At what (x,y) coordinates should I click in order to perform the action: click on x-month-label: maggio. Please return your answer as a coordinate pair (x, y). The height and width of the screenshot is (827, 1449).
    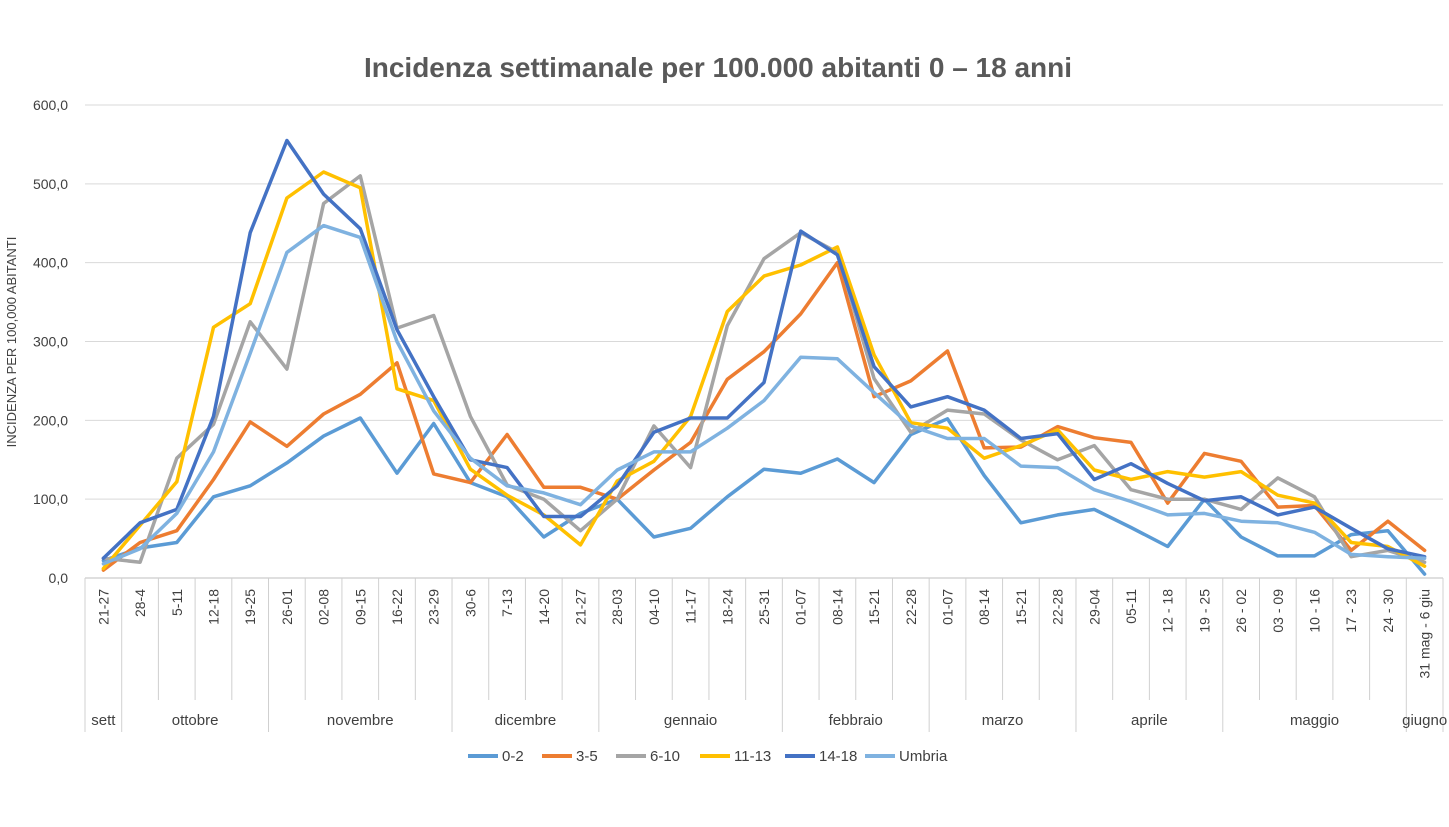
    Looking at the image, I should click on (1314, 720).